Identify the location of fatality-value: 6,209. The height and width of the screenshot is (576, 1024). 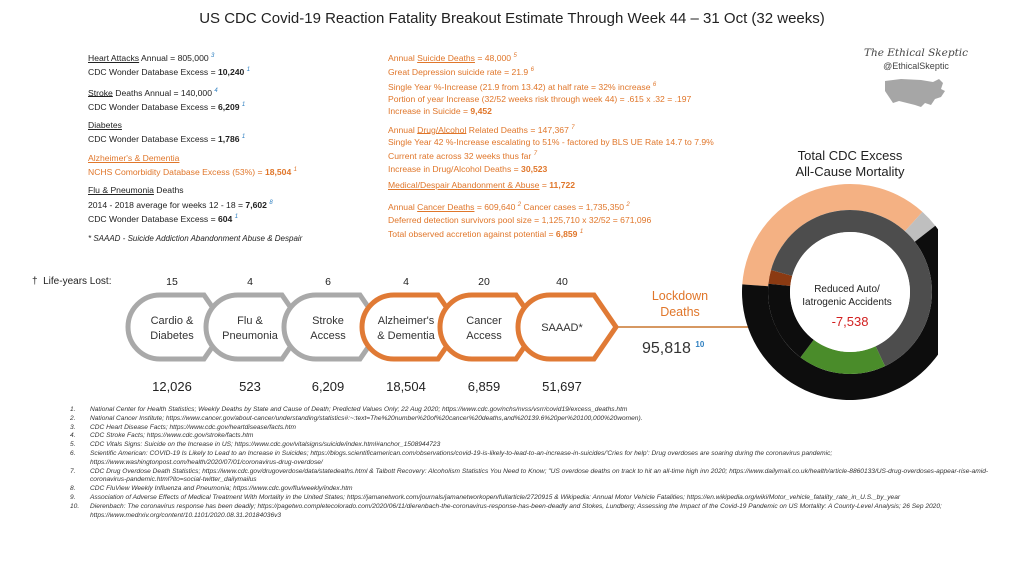
(328, 386).